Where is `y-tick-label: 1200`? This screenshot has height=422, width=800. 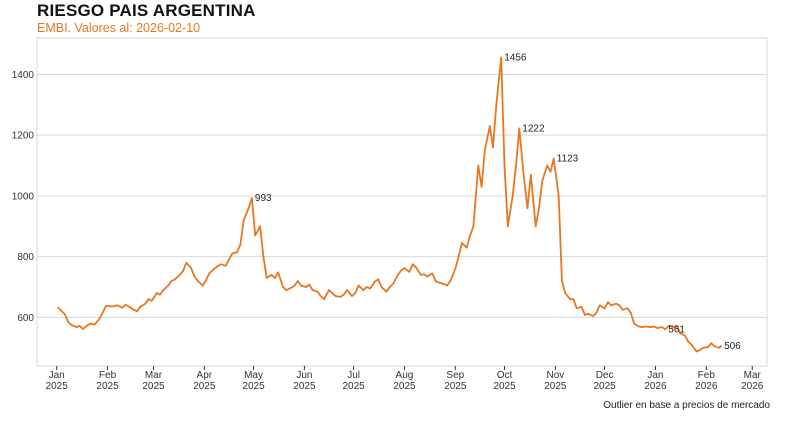 y-tick-label: 1200 is located at coordinates (23, 136).